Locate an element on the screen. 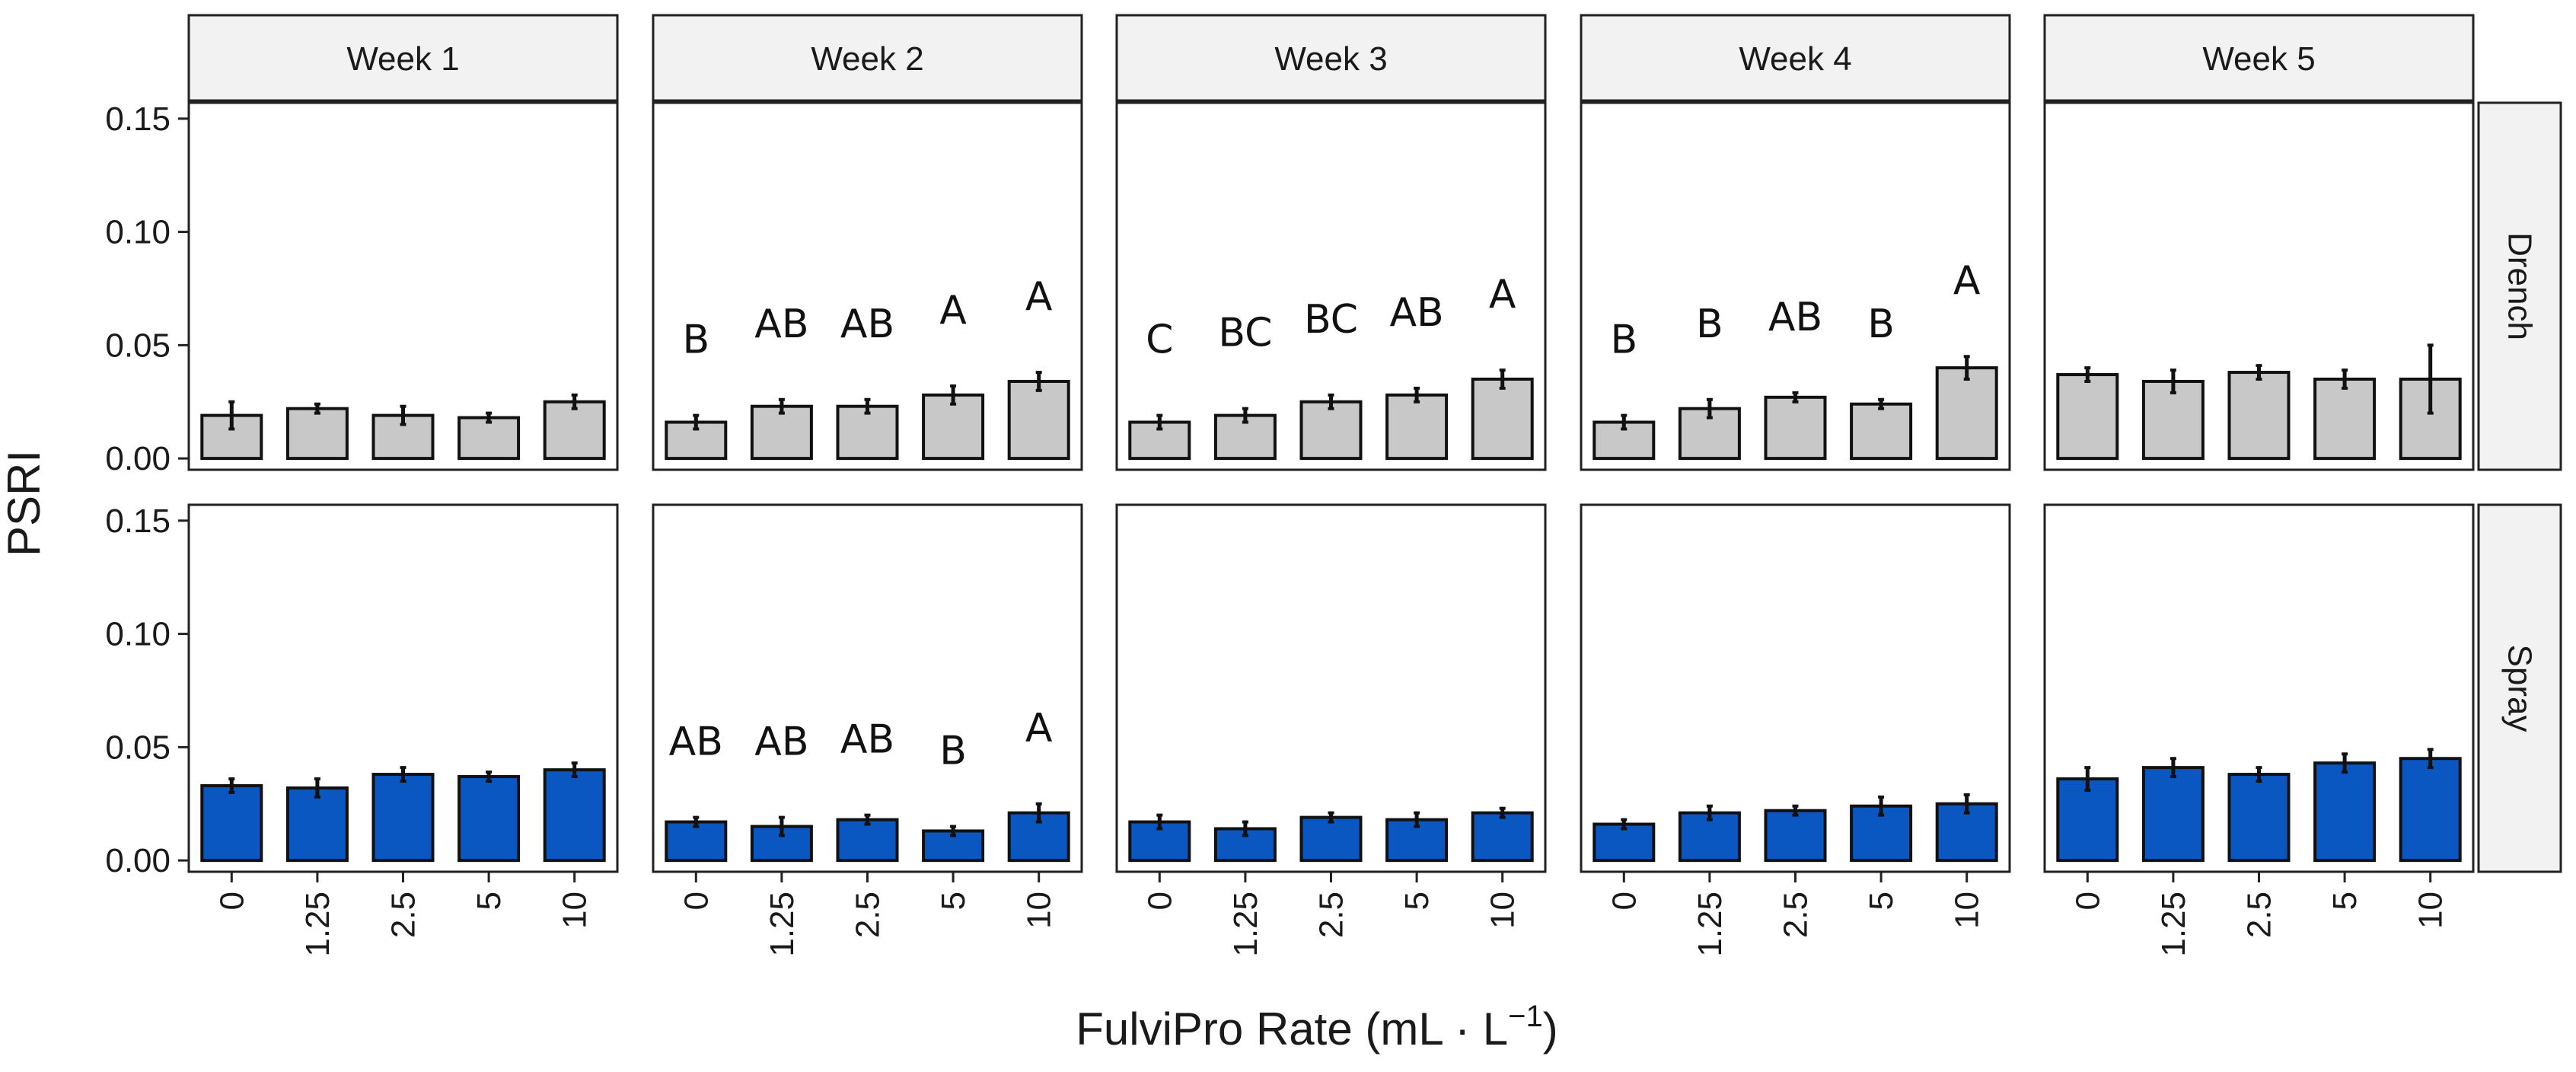  strip-label-spray: Spray is located at coordinates (2520, 688).